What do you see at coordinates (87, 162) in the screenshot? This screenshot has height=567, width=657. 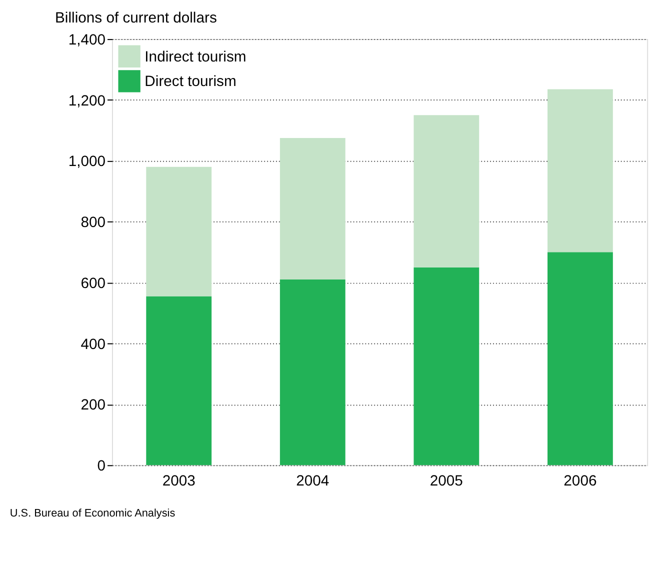 I see `y-tick-label: 1,000` at bounding box center [87, 162].